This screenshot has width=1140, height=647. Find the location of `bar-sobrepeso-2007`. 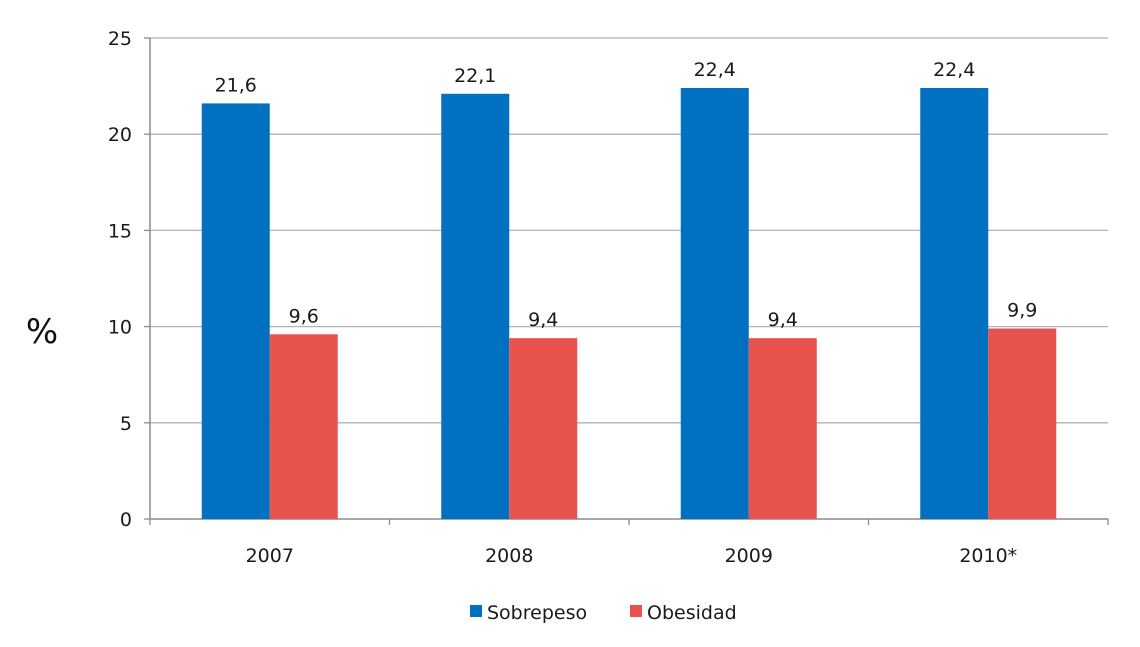

bar-sobrepeso-2007 is located at coordinates (235, 311).